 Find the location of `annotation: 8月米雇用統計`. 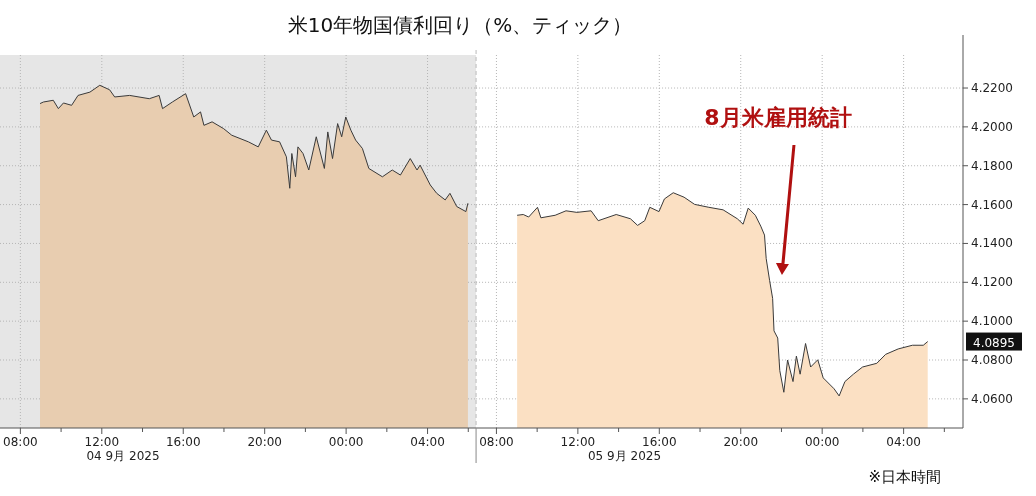

annotation: 8月米雇用統計 is located at coordinates (778, 117).